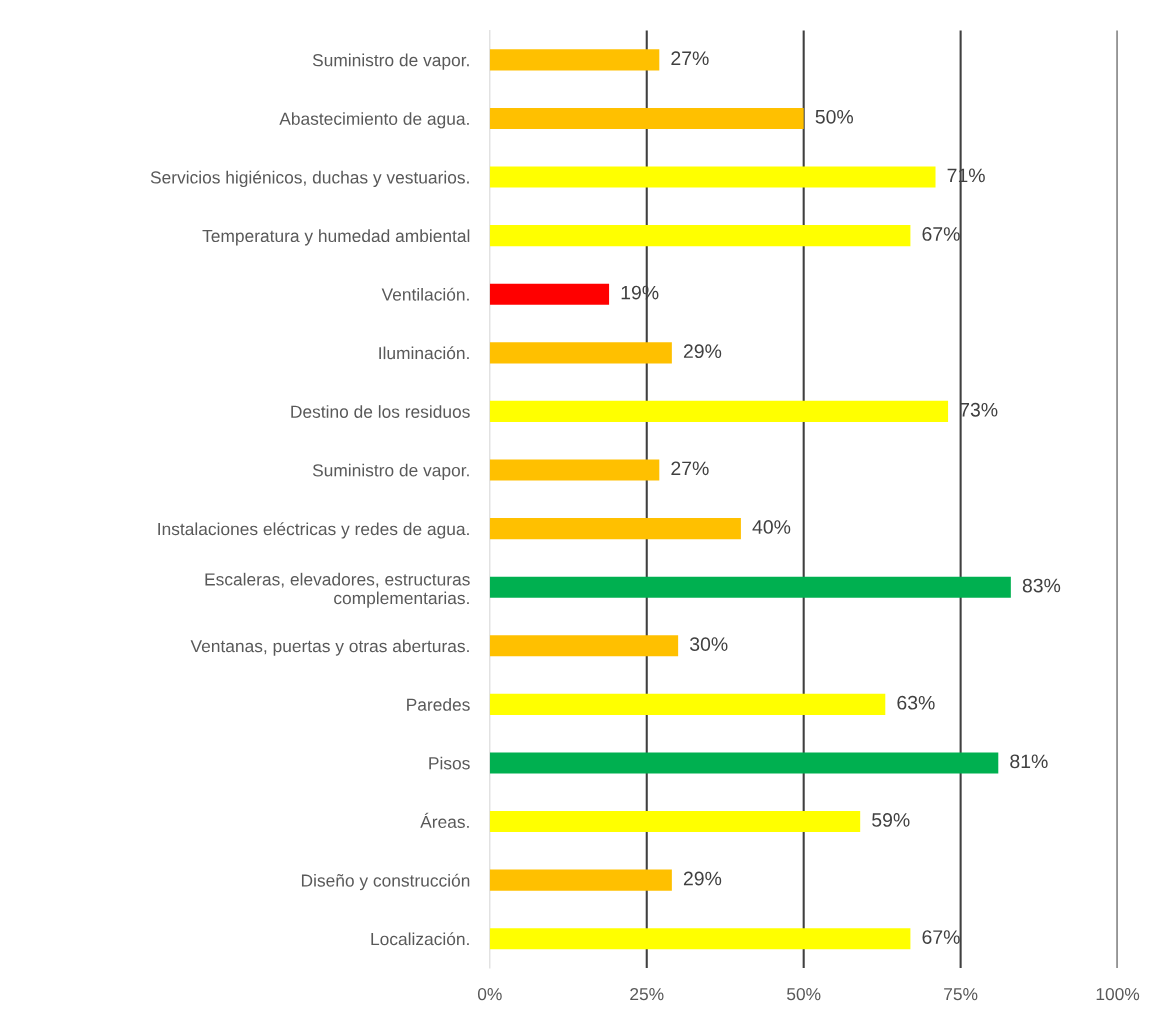  Describe the element at coordinates (420, 939) in the screenshot. I see `y-tick-label: Localización.` at that location.